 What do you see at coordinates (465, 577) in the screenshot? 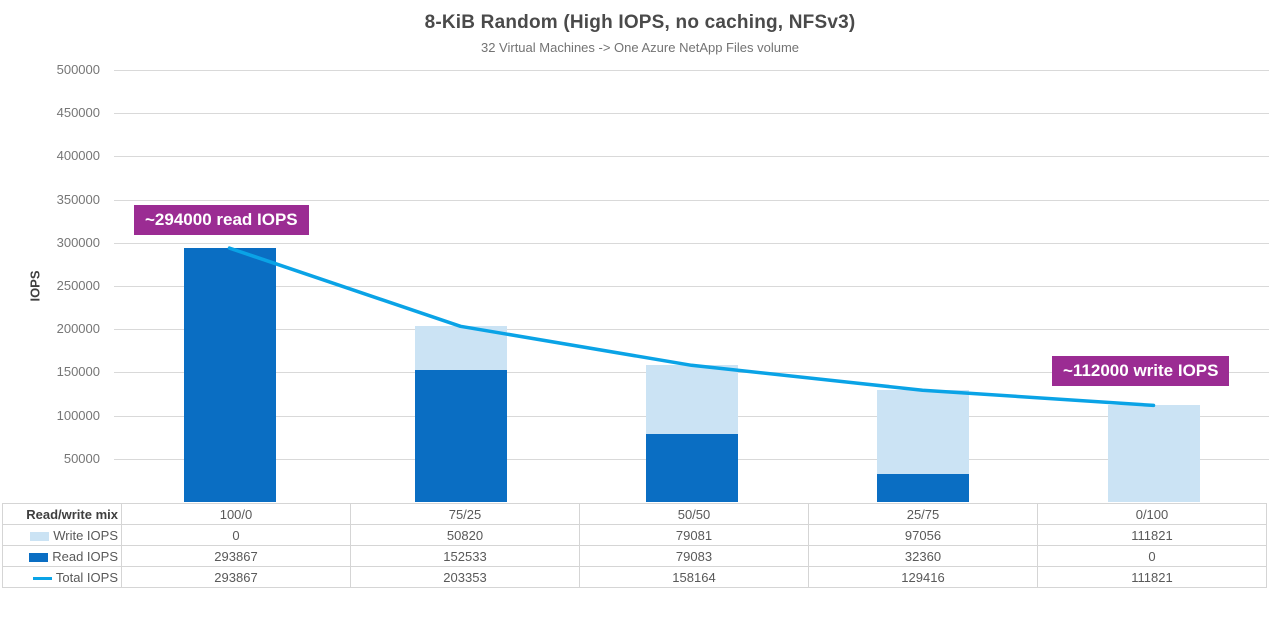
I see `table-value-cell: 203353` at bounding box center [465, 577].